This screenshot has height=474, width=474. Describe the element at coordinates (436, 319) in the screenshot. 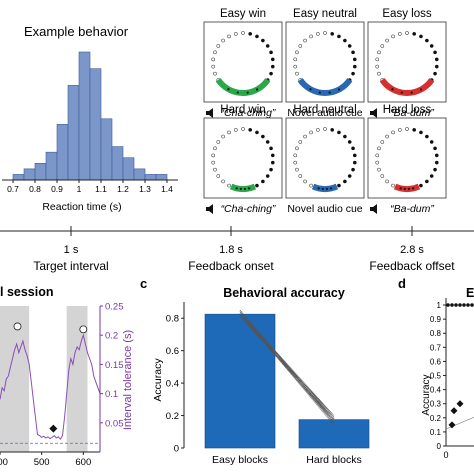

I see `scatter-y-tick-label: 0.9` at that location.